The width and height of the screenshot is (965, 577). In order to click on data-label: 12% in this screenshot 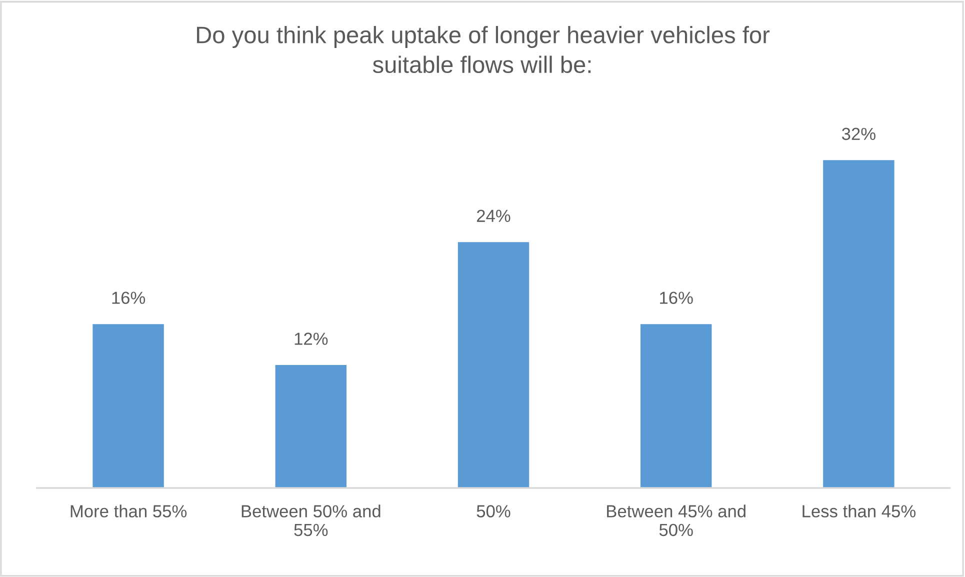, I will do `click(311, 338)`.